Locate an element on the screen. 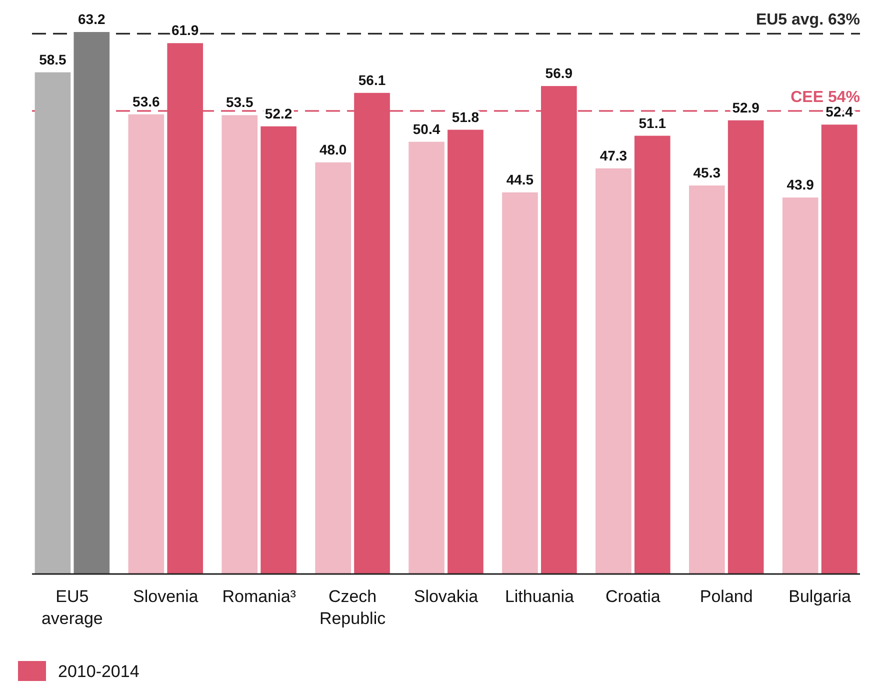 The image size is (869, 695). data-label: 58.5 is located at coordinates (53, 59).